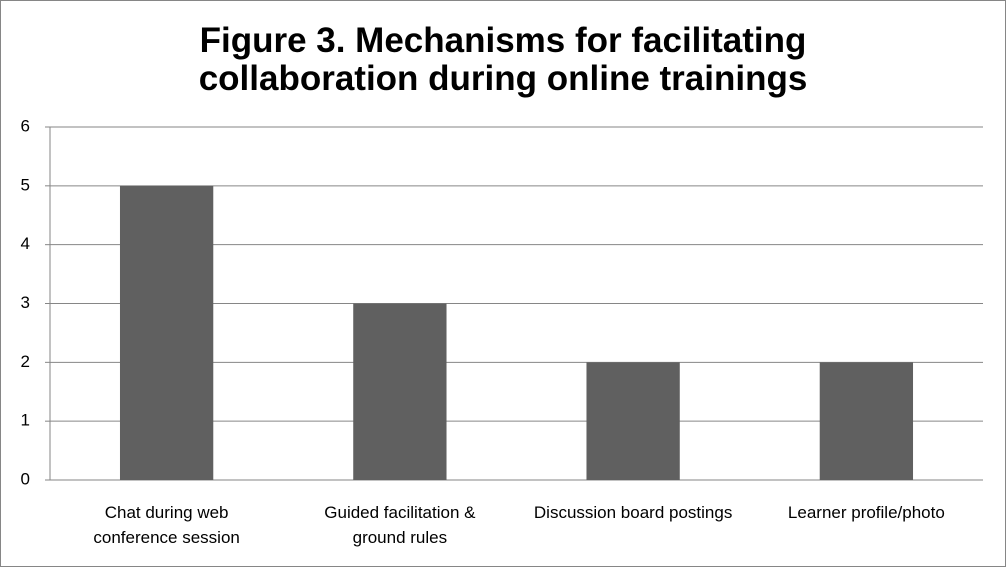 This screenshot has width=1007, height=568. I want to click on y-tick-label: 5, so click(25, 184).